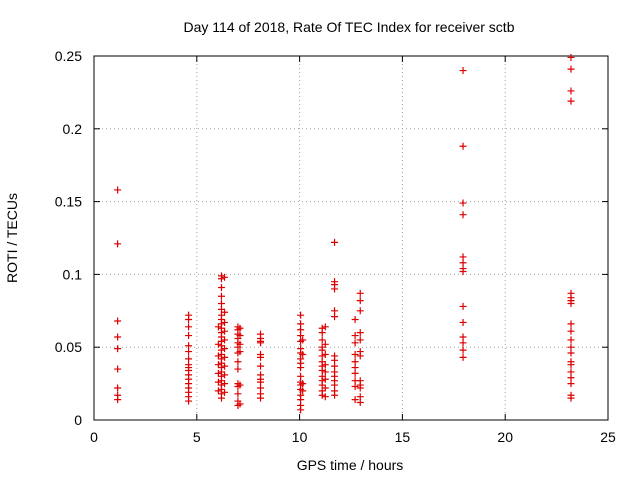 The image size is (640, 480). I want to click on y-tick-label: 0.15, so click(68, 202).